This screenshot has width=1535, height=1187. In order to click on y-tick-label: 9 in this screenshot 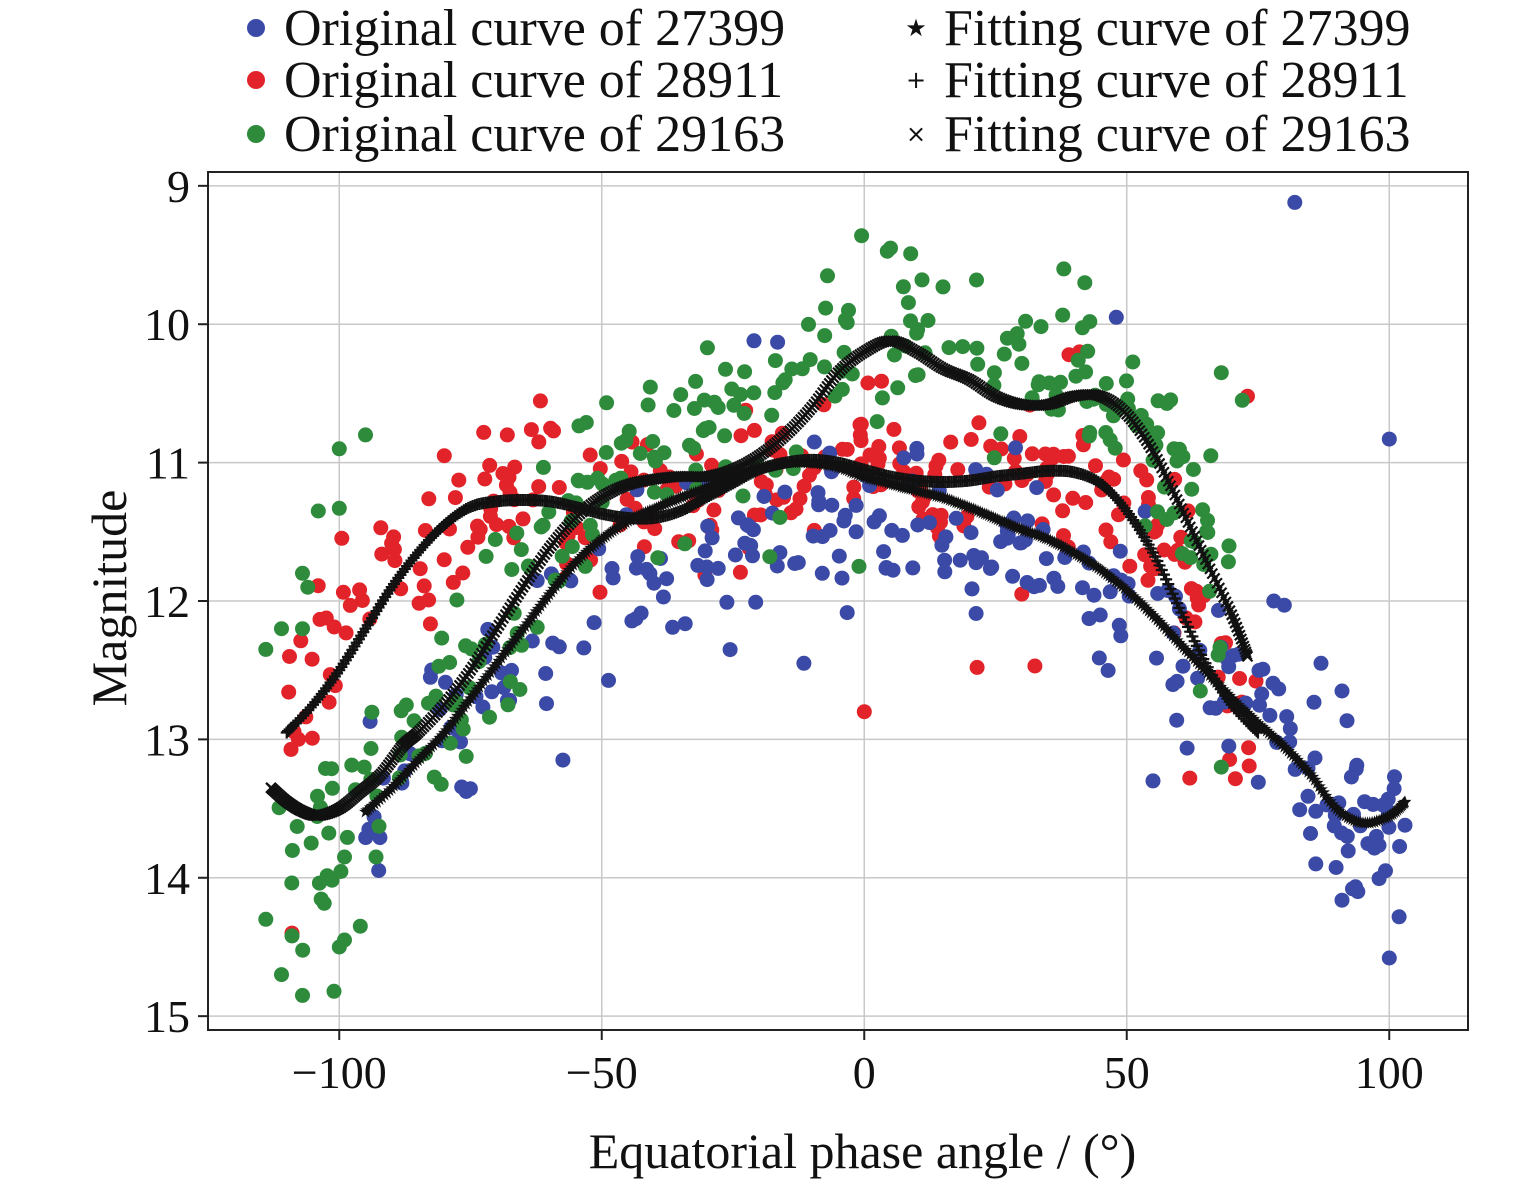, I will do `click(178, 186)`.